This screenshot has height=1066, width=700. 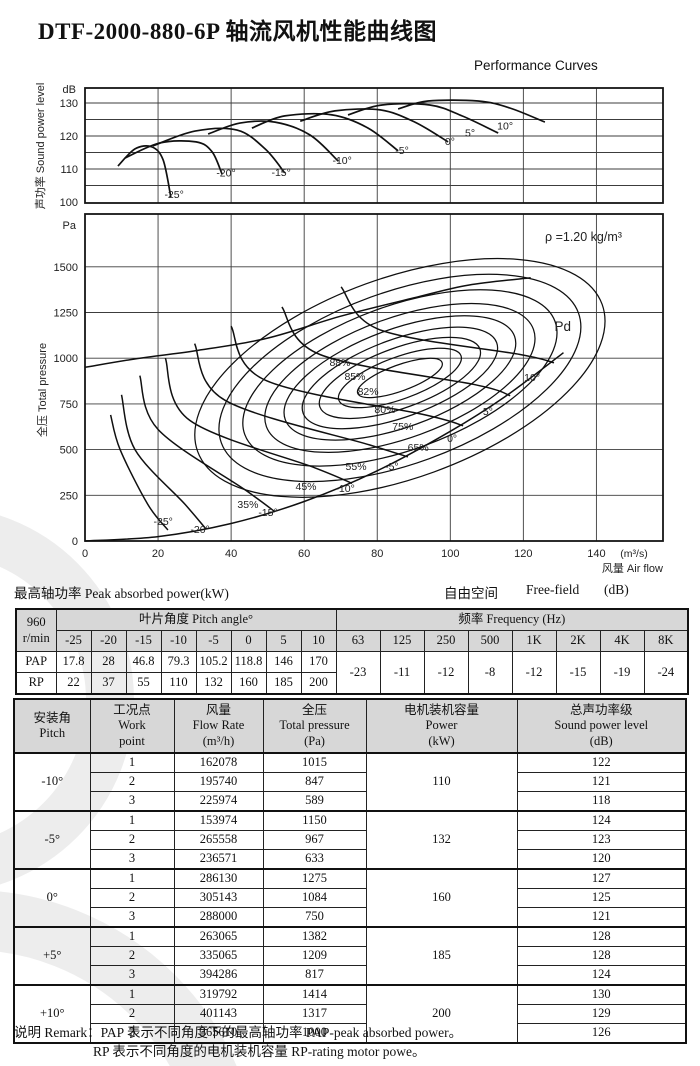 What do you see at coordinates (601, 1033) in the screenshot?
I see `sound-level-cell: 126` at bounding box center [601, 1033].